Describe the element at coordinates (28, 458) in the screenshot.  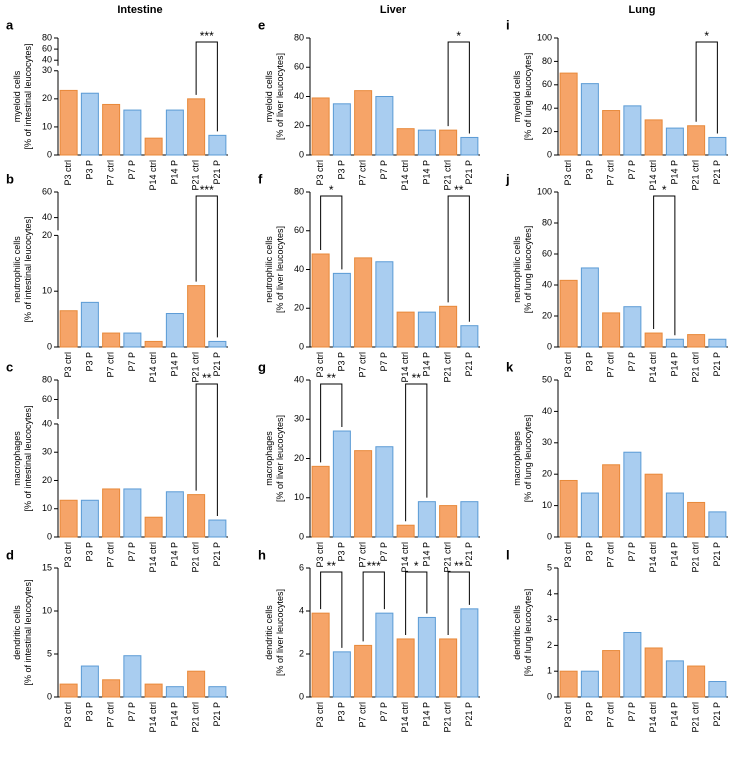
I see `y-axis-label-line: [% of intestinal leucocytes]` at that location.